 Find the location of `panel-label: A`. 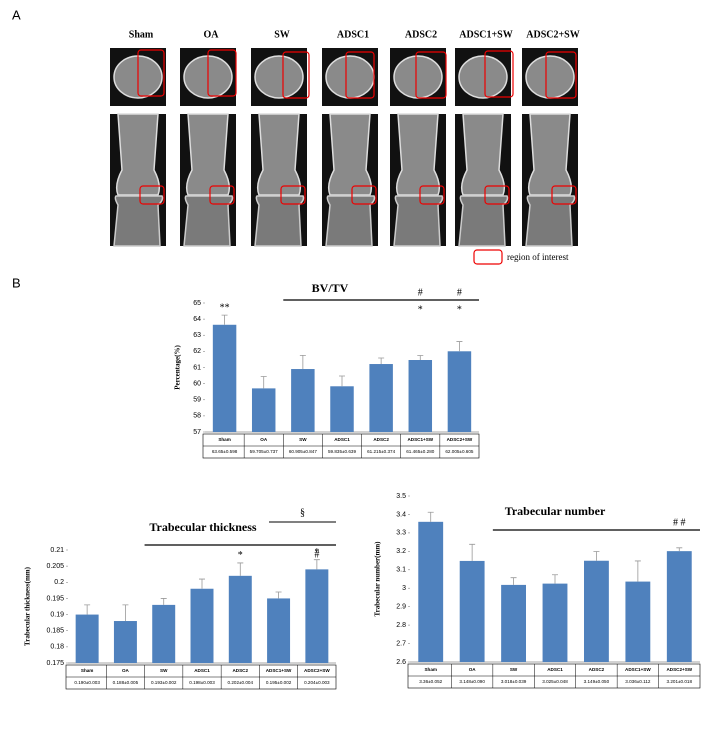

panel-label: A is located at coordinates (16, 14).